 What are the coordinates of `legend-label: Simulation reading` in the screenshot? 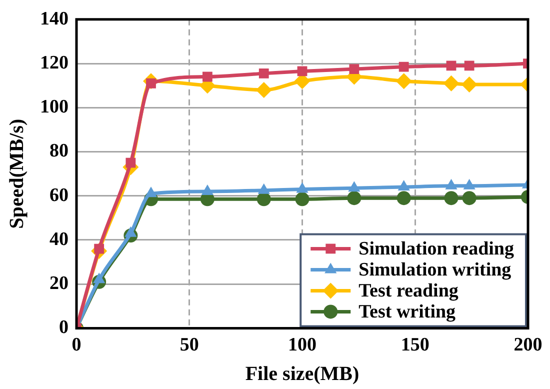 It's located at (436, 249).